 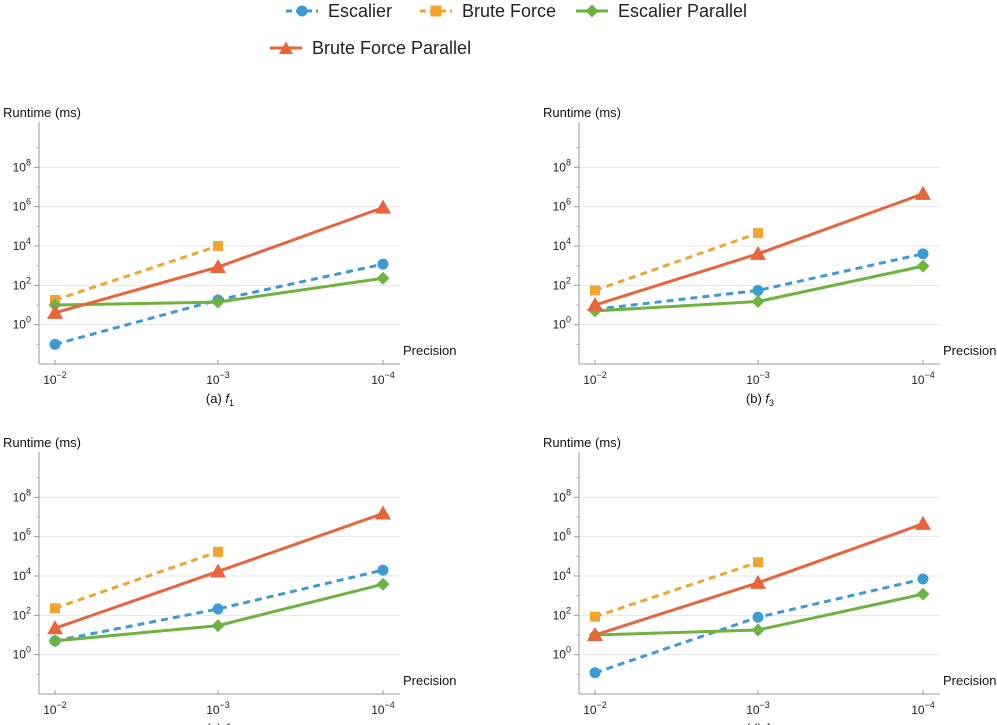 I want to click on chart-caption: (c) f6, so click(x=219, y=723).